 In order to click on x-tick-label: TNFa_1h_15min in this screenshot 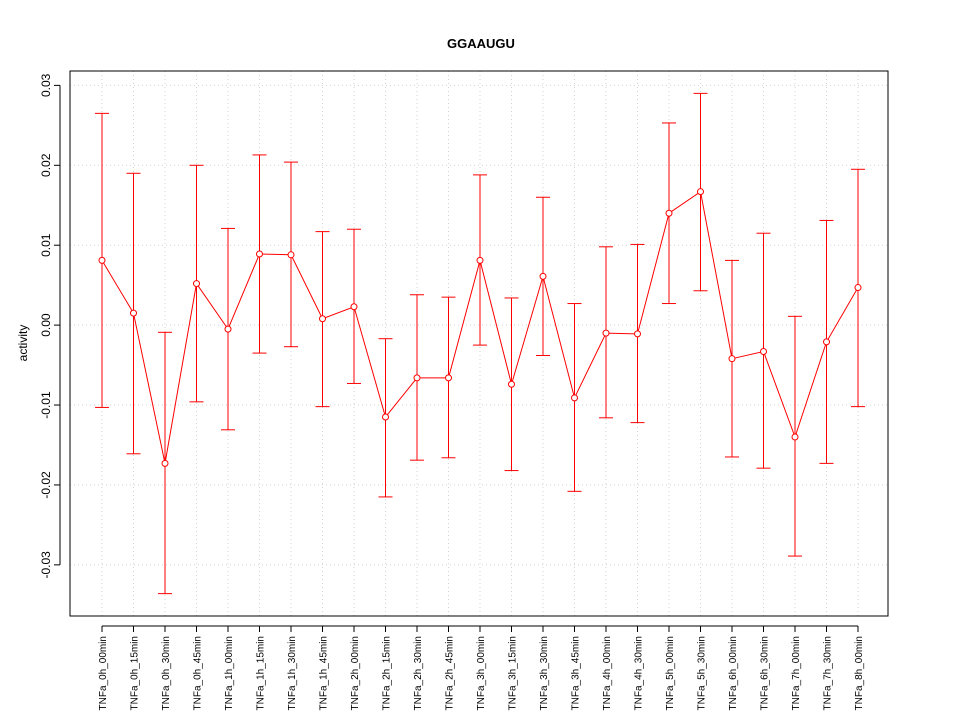, I will do `click(261, 673)`.